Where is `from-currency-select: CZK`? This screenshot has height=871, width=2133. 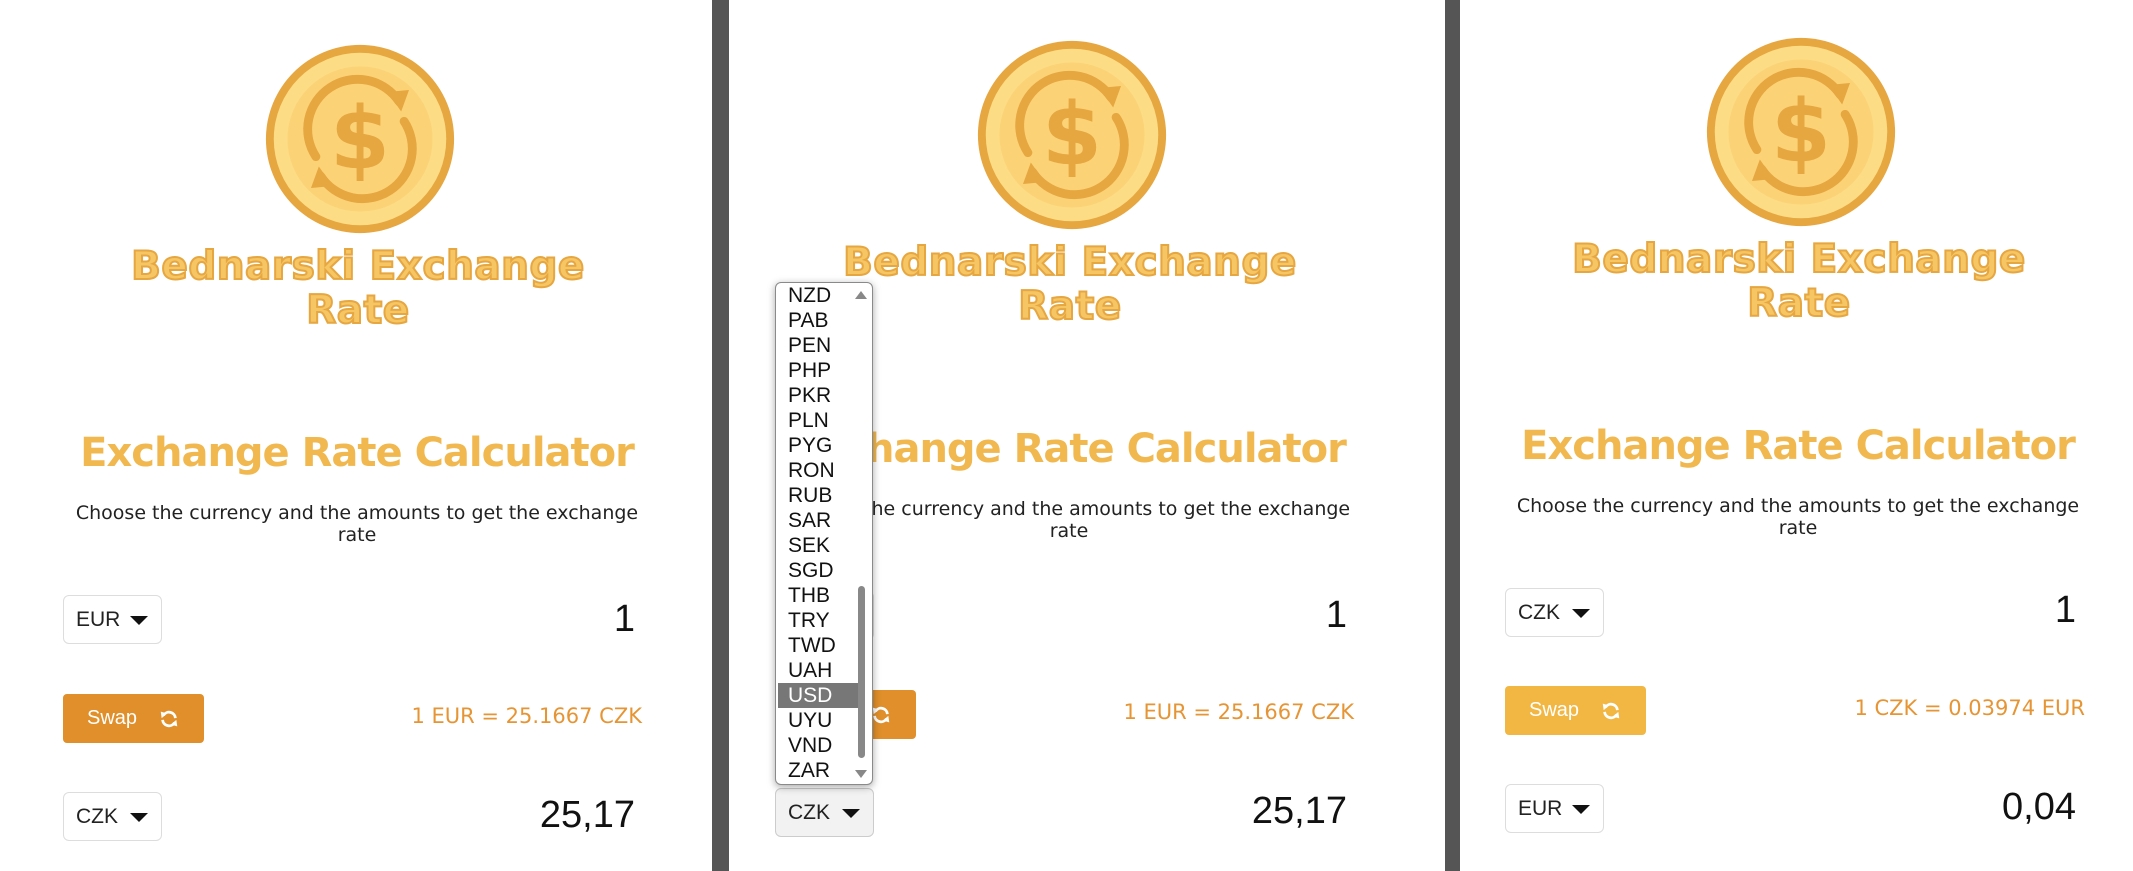 from-currency-select: CZK is located at coordinates (1554, 612).